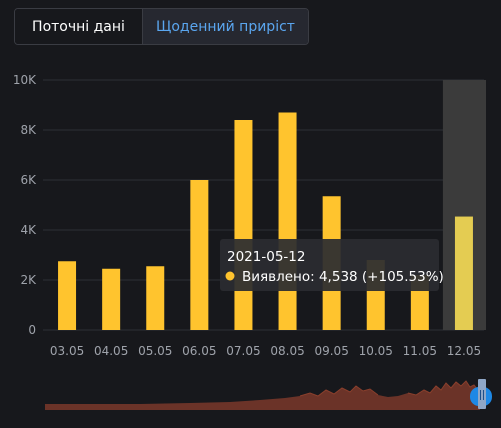 This screenshot has width=501, height=428. What do you see at coordinates (243, 225) in the screenshot?
I see `bar-07.05` at bounding box center [243, 225].